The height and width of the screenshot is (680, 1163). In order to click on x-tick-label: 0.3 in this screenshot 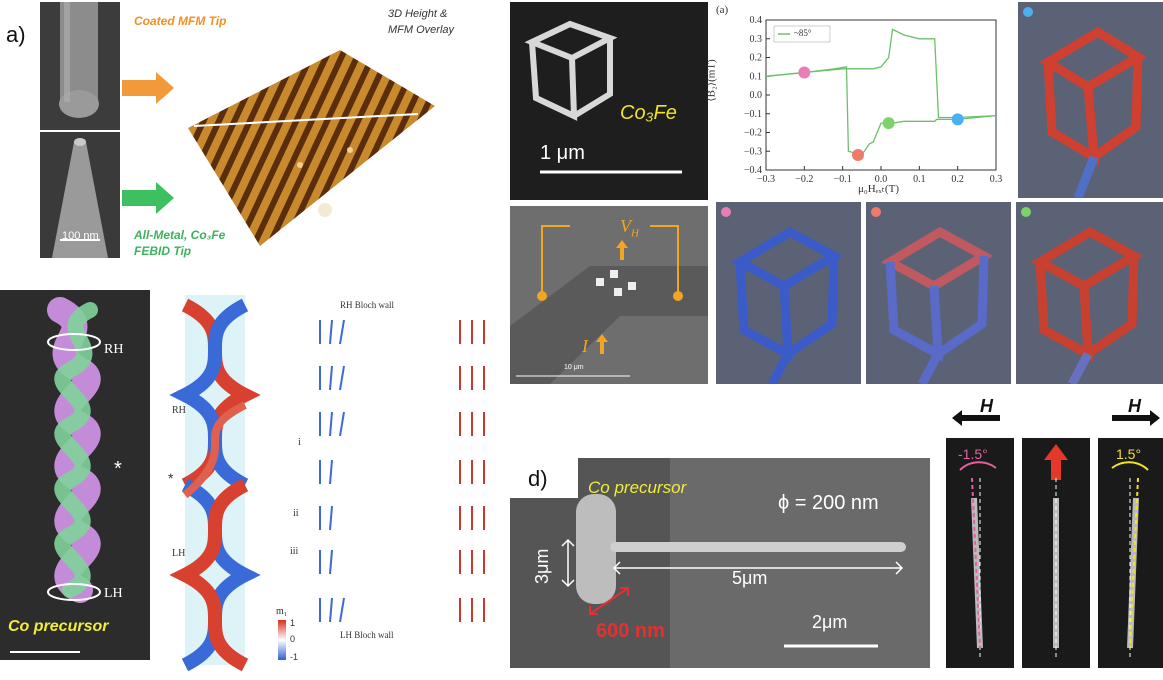, I will do `click(996, 179)`.